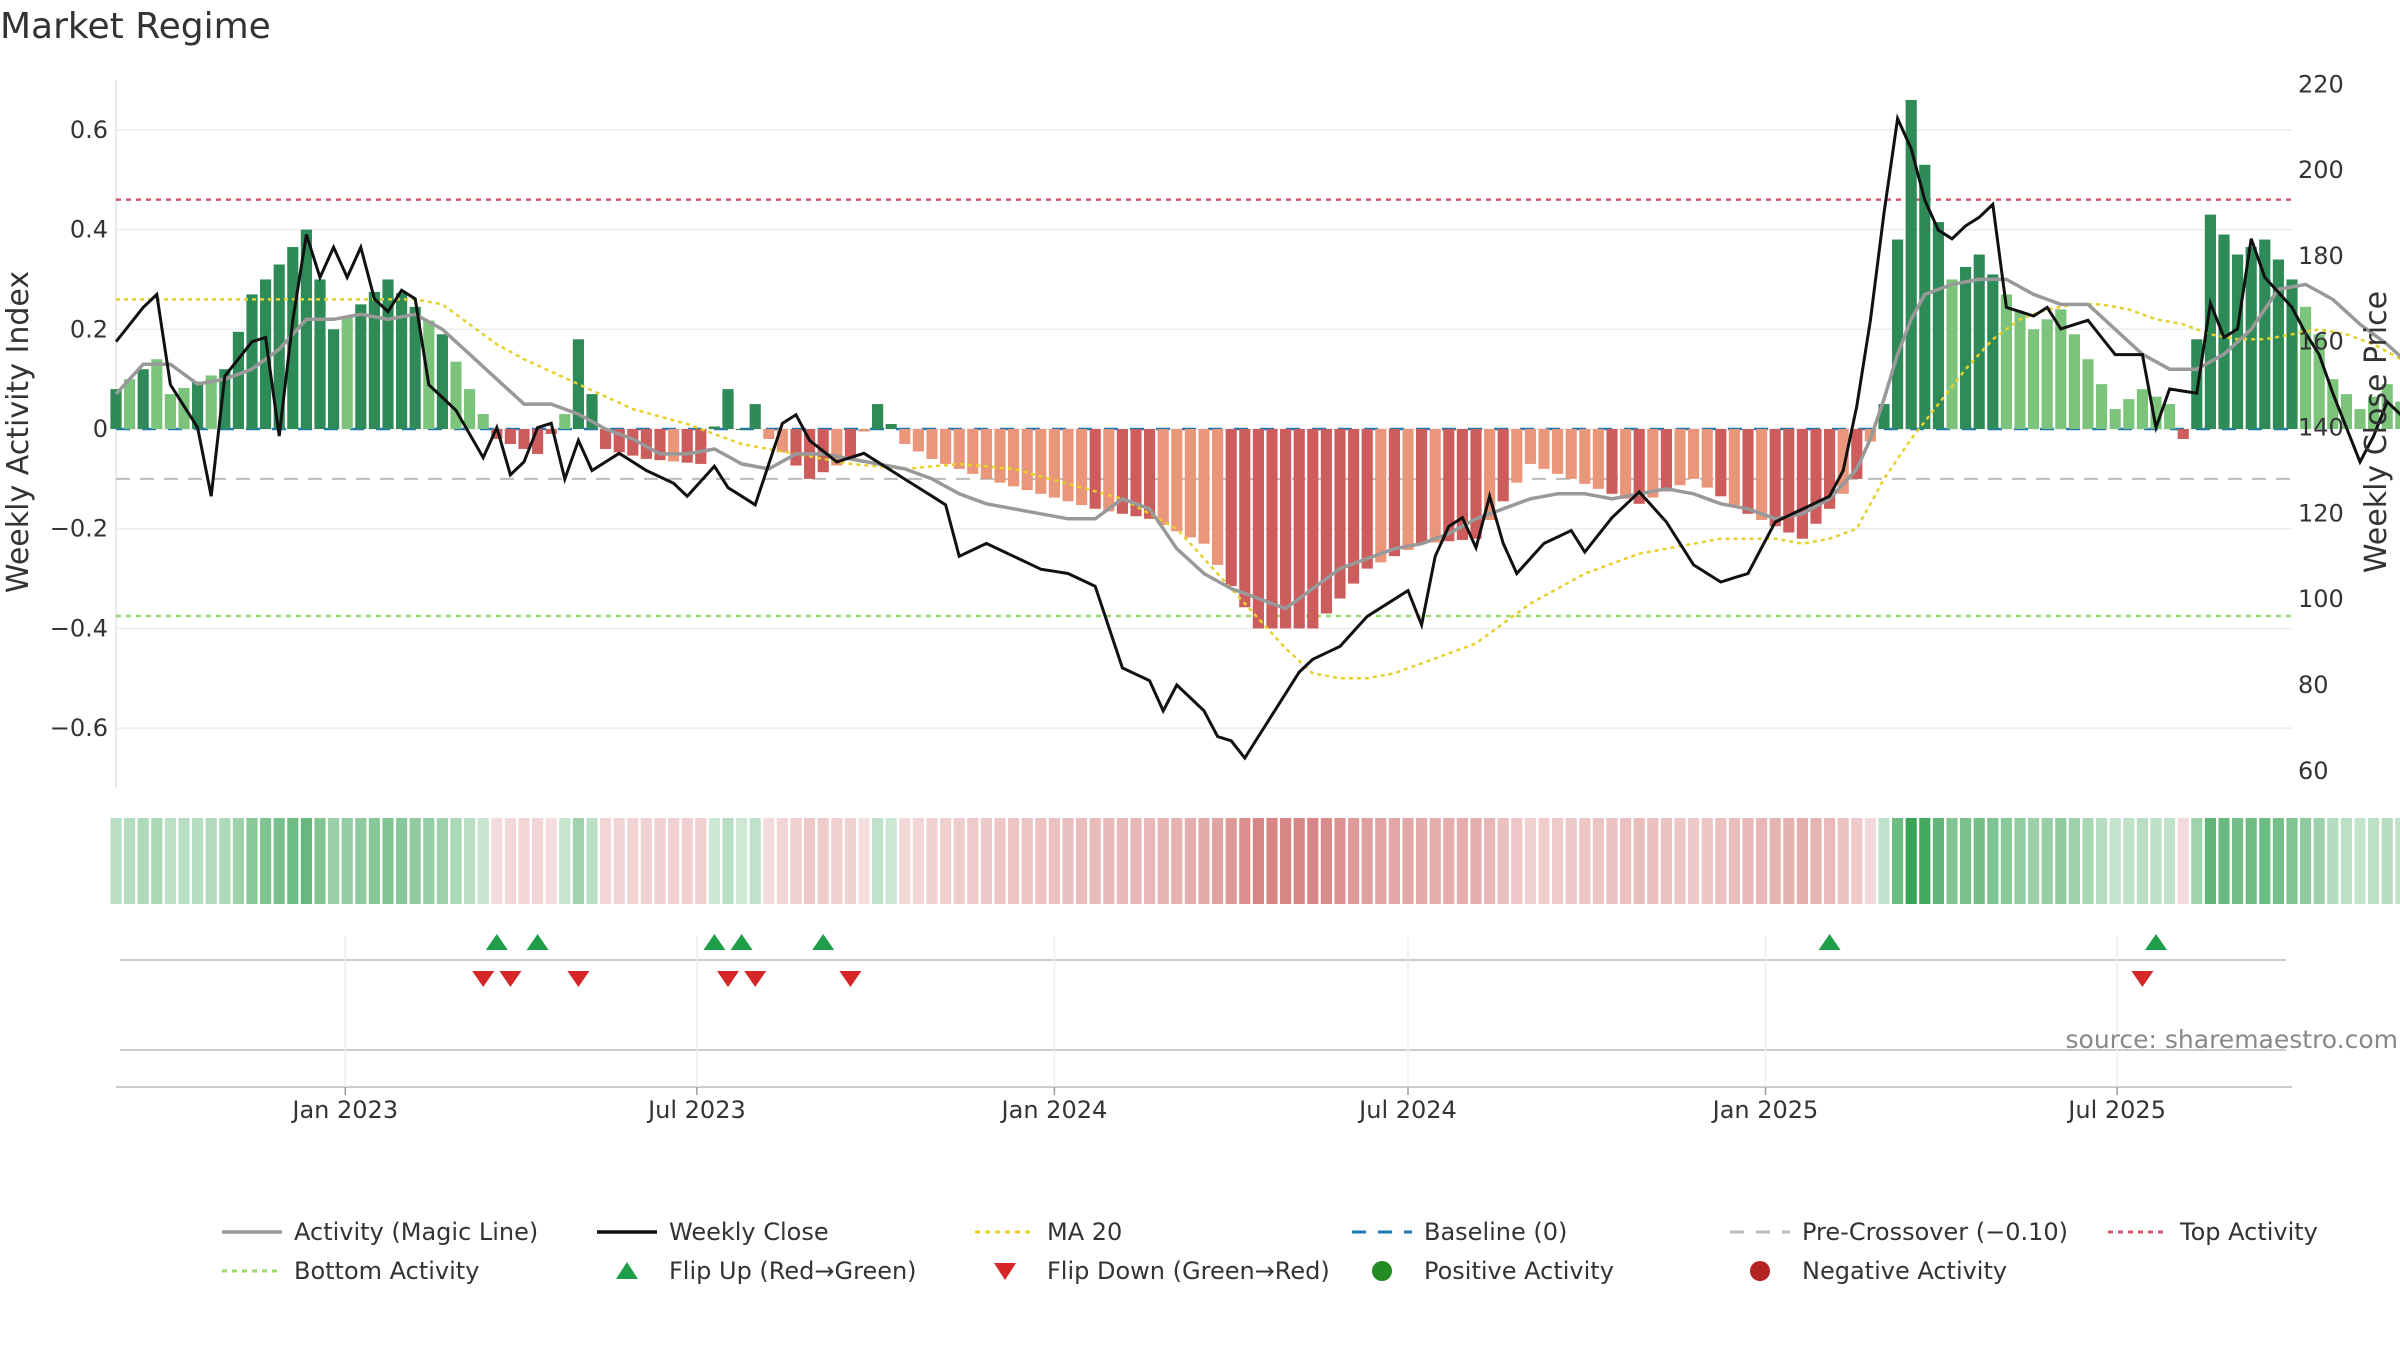 Image resolution: width=2400 pixels, height=1350 pixels. Describe the element at coordinates (1495, 1232) in the screenshot. I see `legend-label: Baseline (0)` at that location.